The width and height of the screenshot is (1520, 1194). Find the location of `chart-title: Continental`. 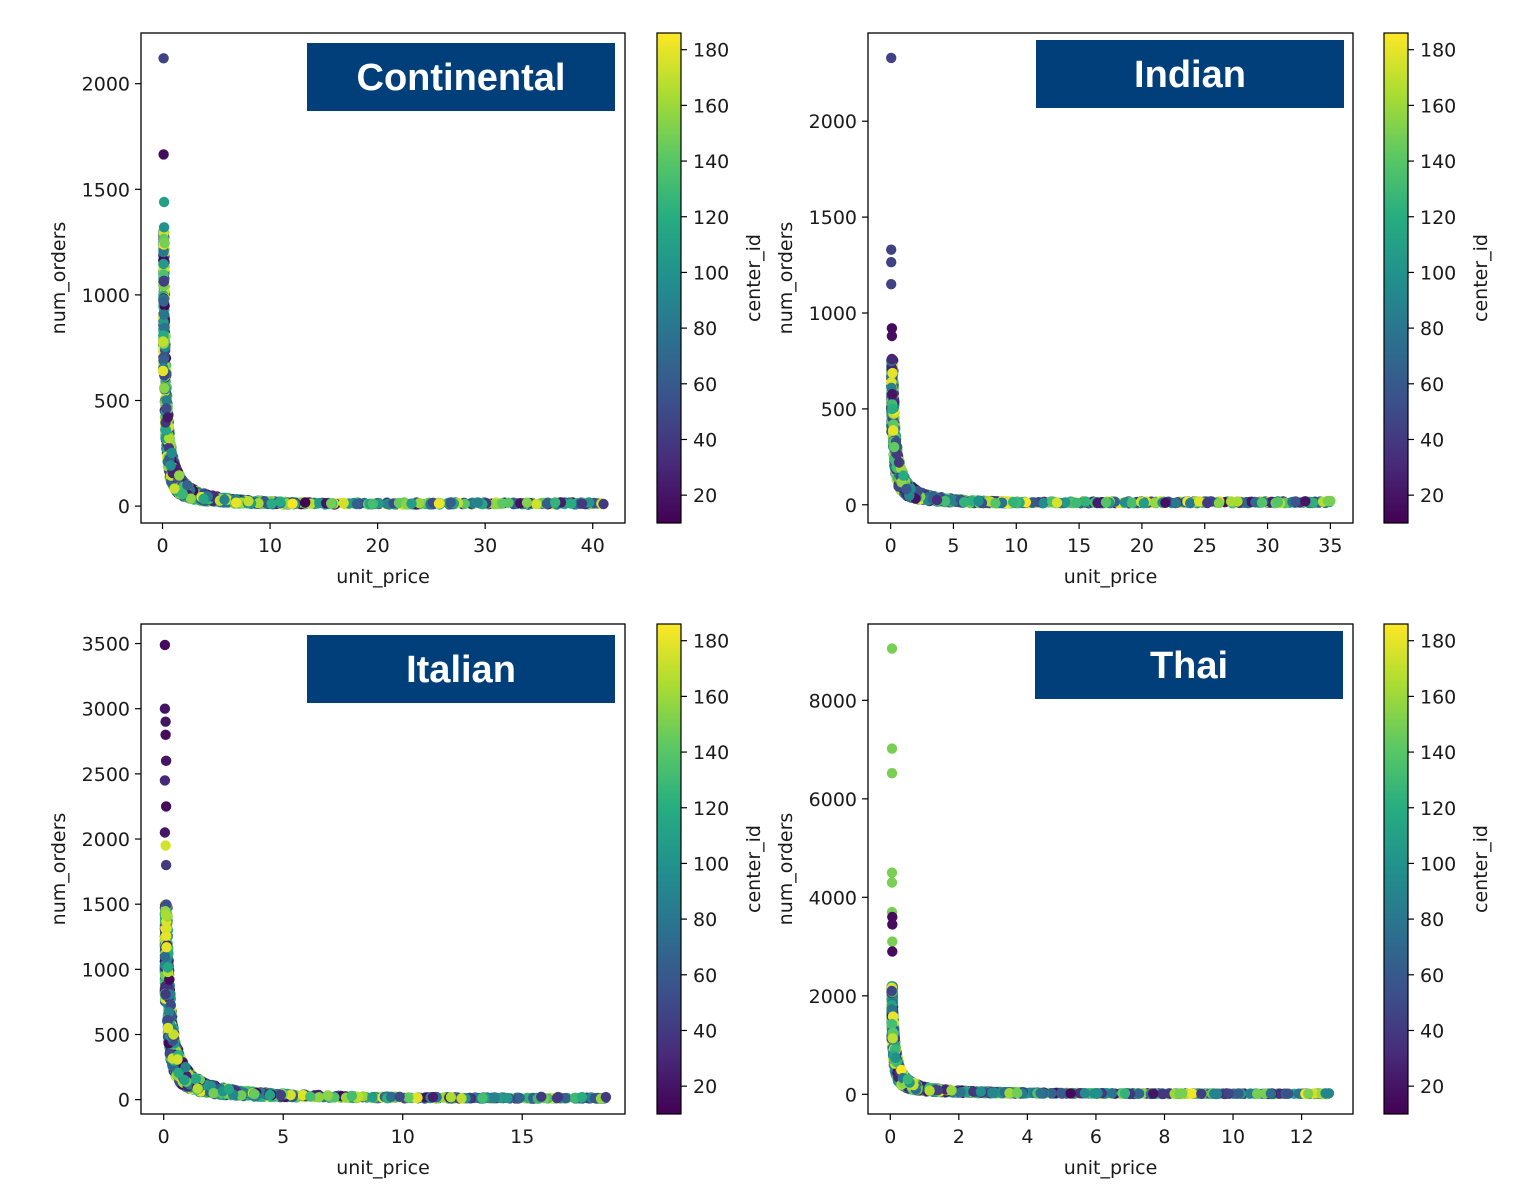

chart-title: Continental is located at coordinates (461, 78).